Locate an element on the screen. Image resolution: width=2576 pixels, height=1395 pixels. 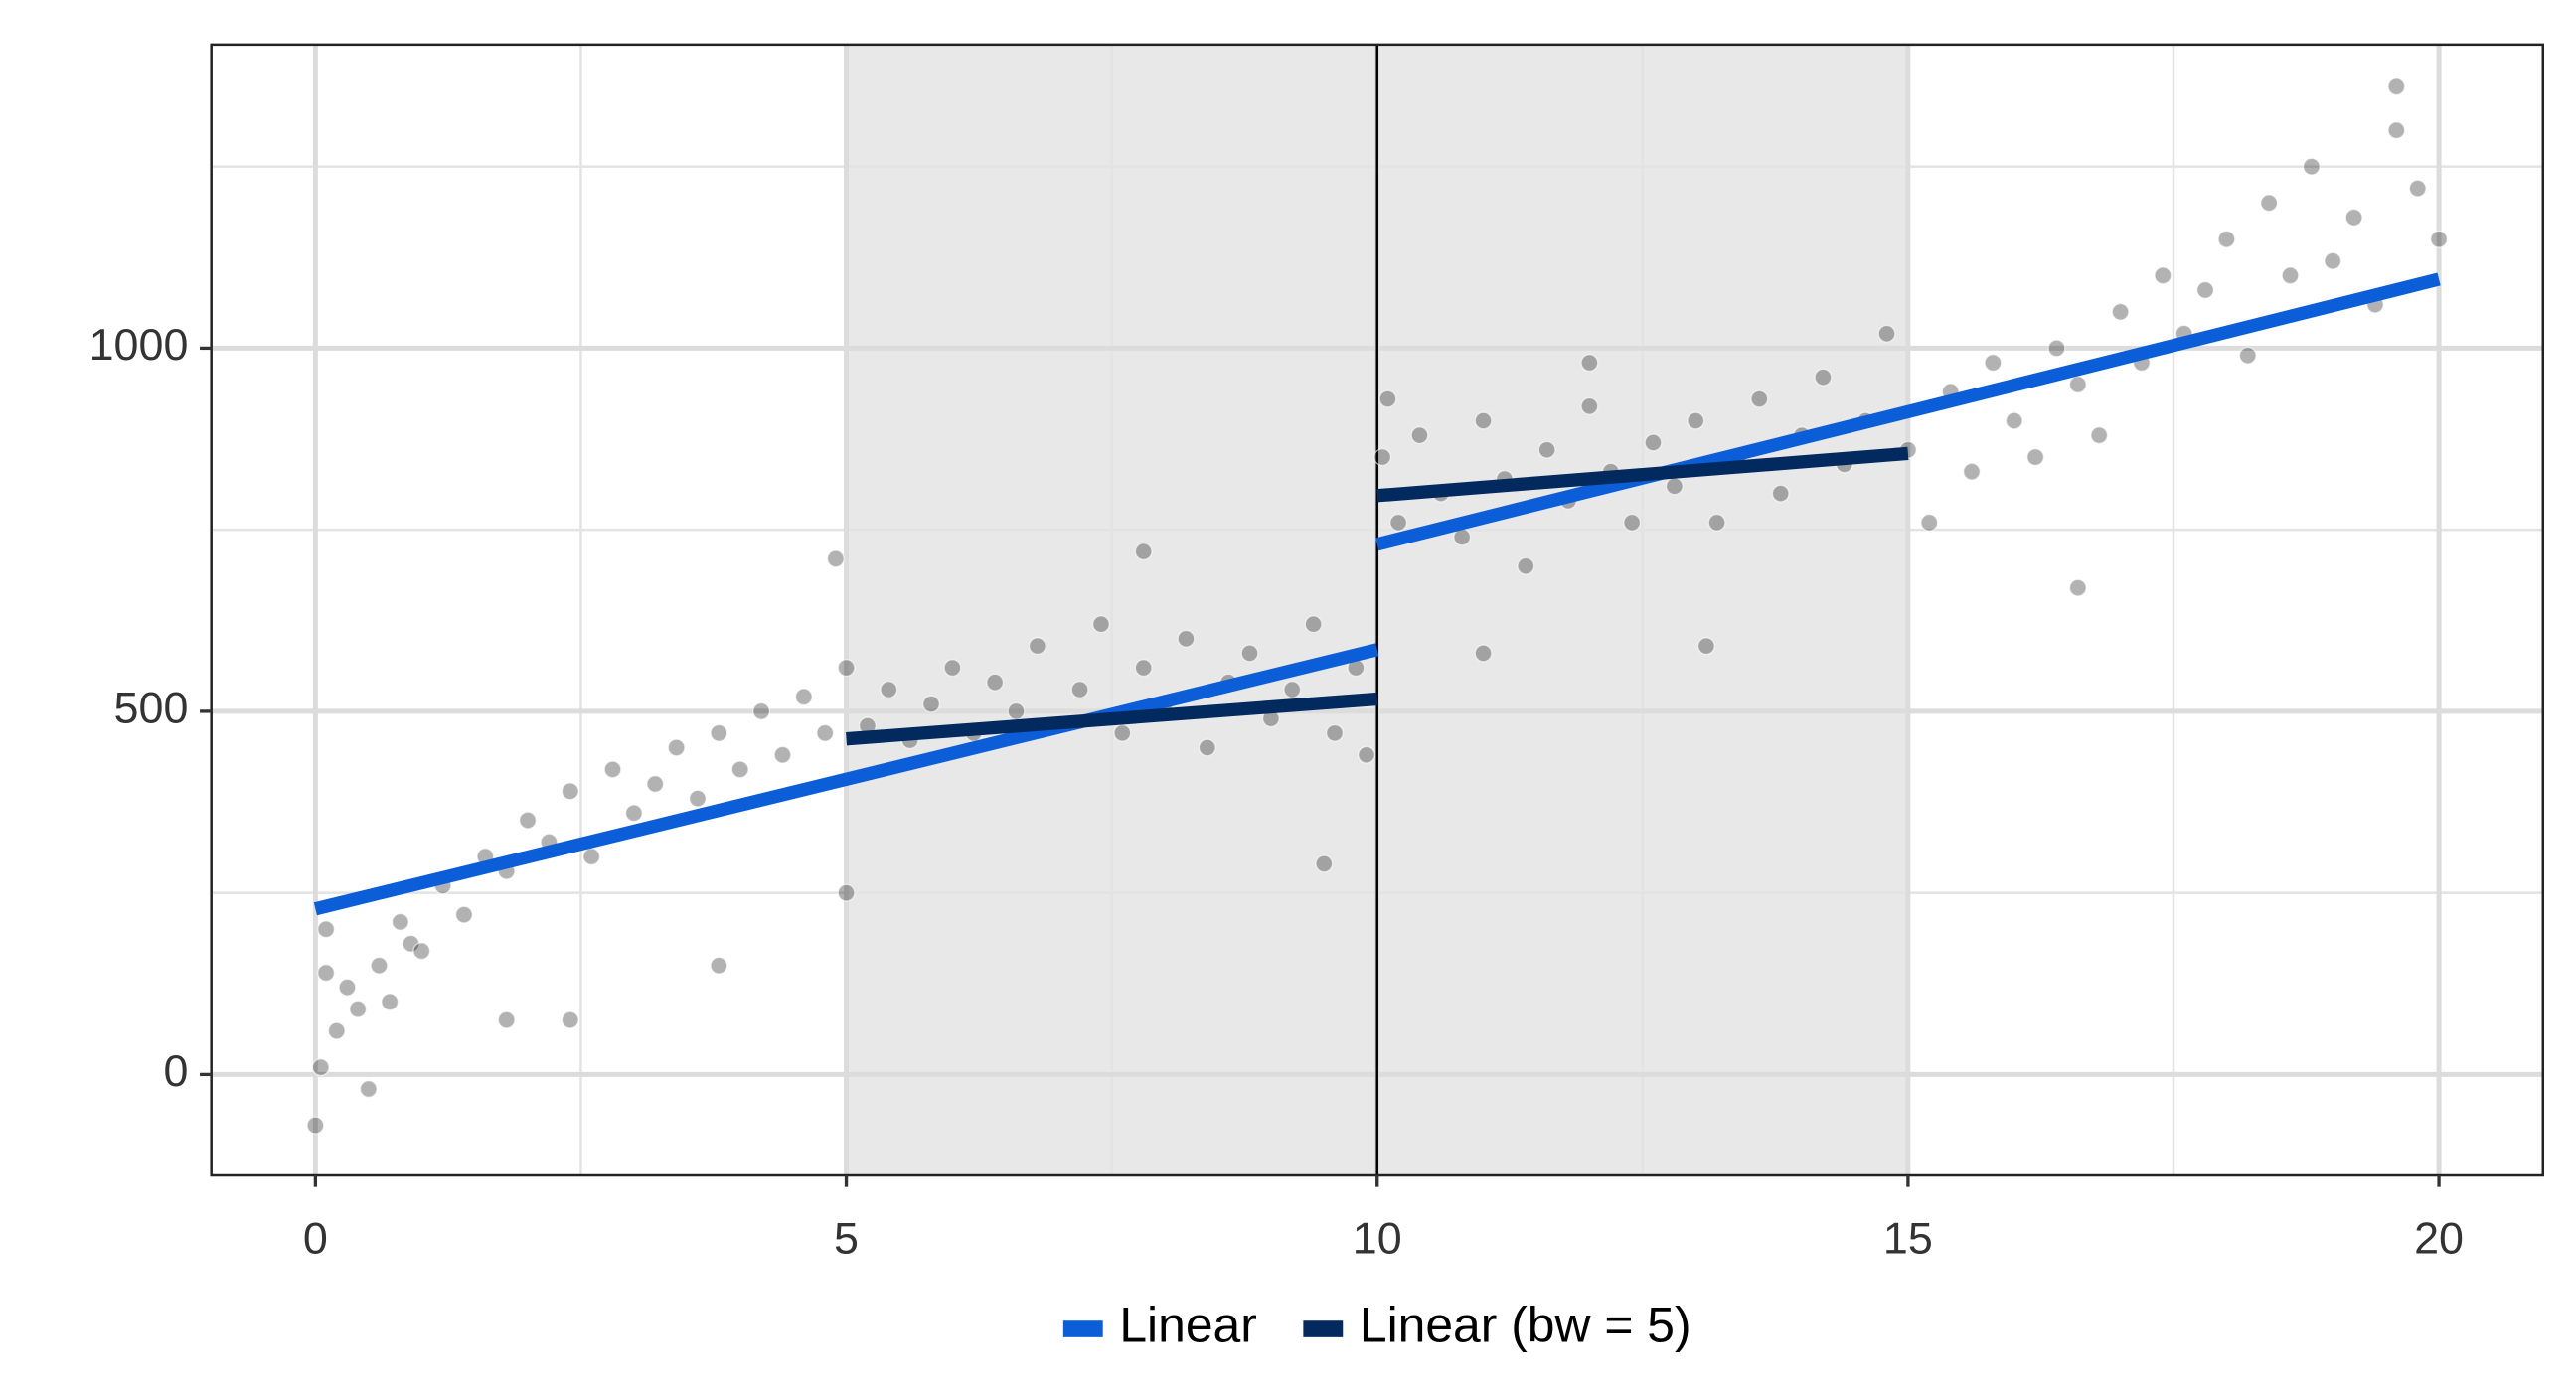
legend-label: Linear (bw = 5) is located at coordinates (1525, 1325).